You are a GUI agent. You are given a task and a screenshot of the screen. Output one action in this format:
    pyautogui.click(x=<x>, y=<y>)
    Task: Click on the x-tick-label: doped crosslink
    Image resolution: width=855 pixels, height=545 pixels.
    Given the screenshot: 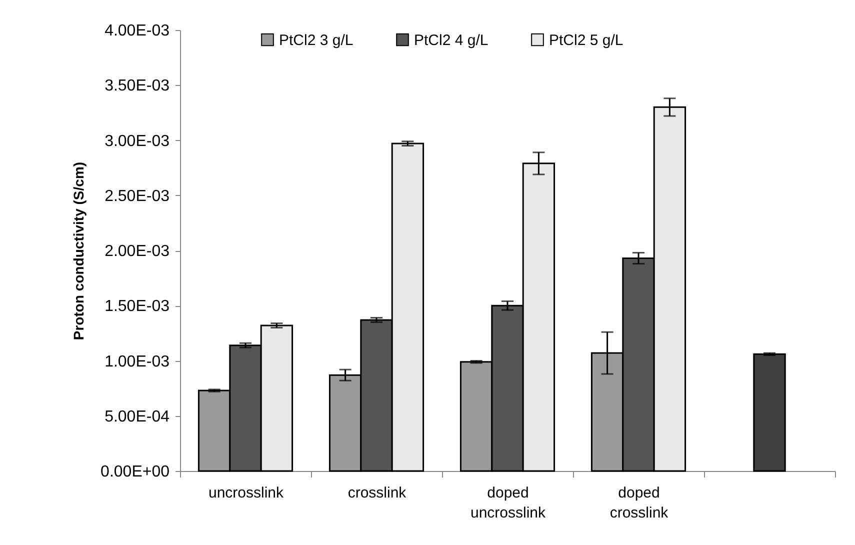 What is the action you would take?
    pyautogui.click(x=639, y=503)
    